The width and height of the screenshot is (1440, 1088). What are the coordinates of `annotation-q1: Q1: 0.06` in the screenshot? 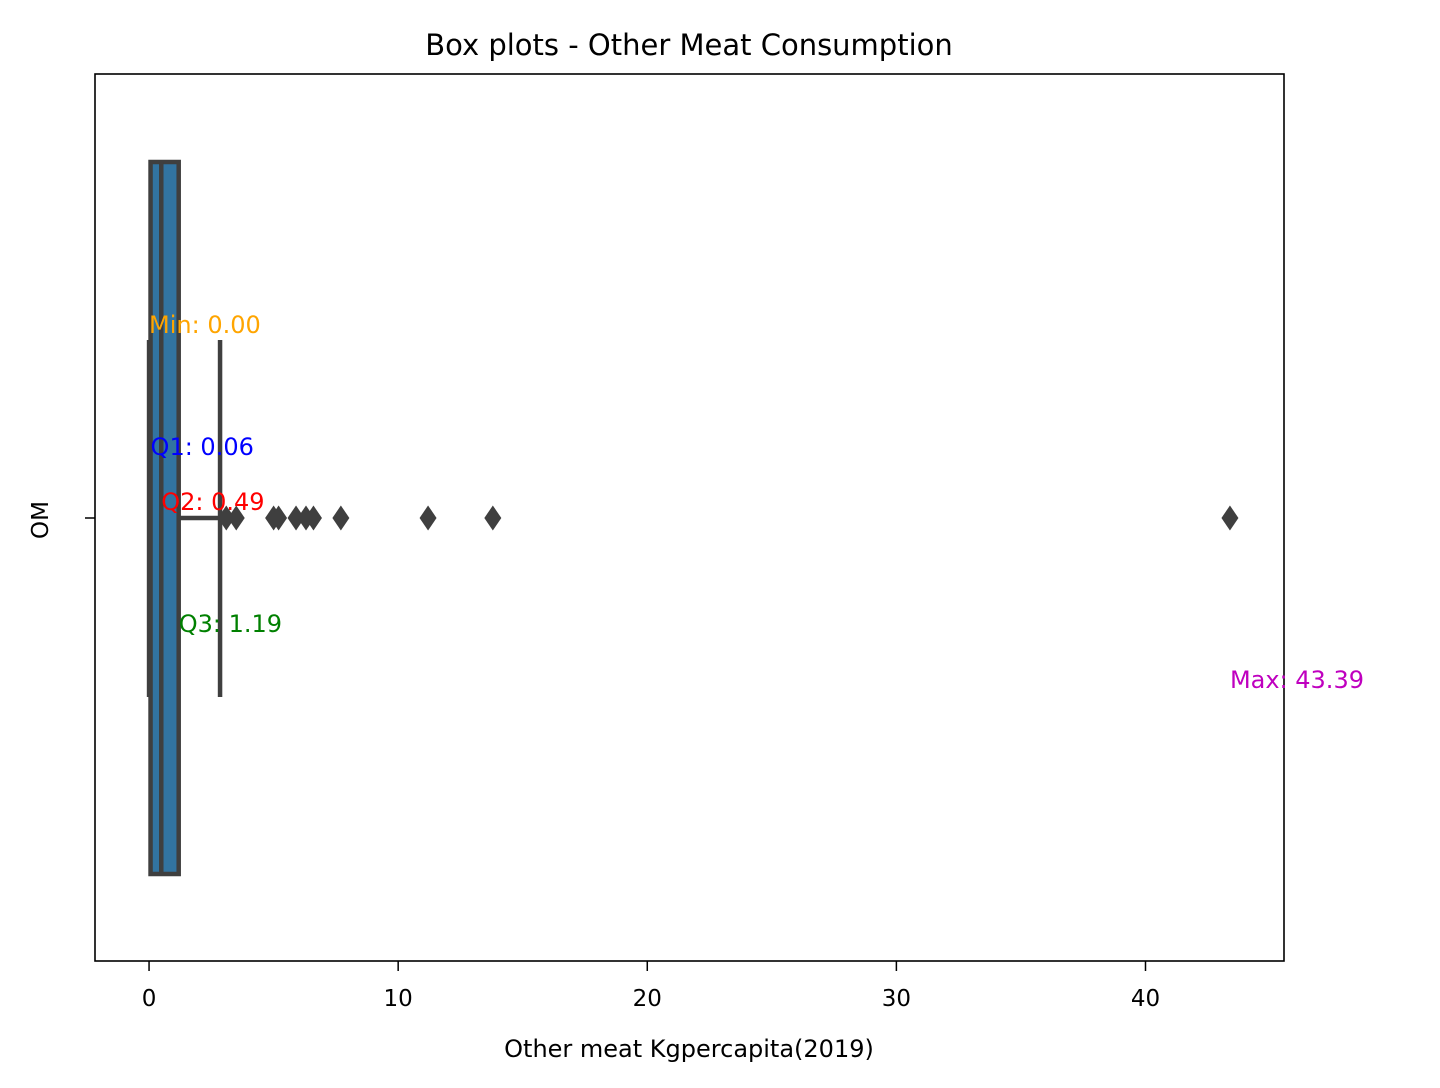 It's located at (202, 447).